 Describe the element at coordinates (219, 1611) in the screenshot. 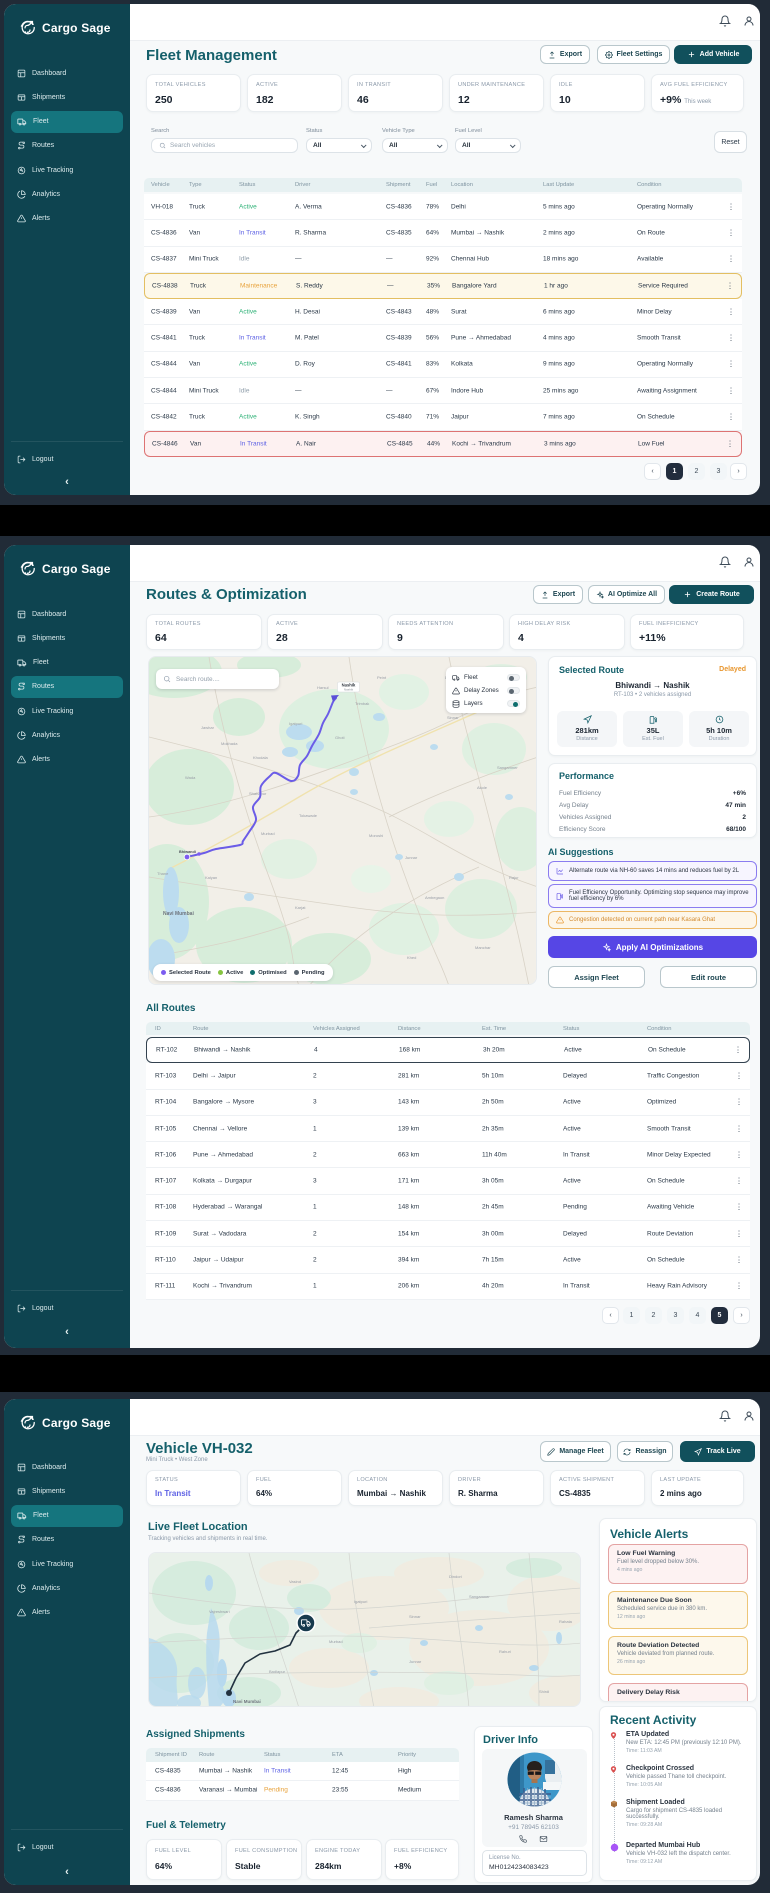

I see `svg-text: Vajreshwari` at that location.